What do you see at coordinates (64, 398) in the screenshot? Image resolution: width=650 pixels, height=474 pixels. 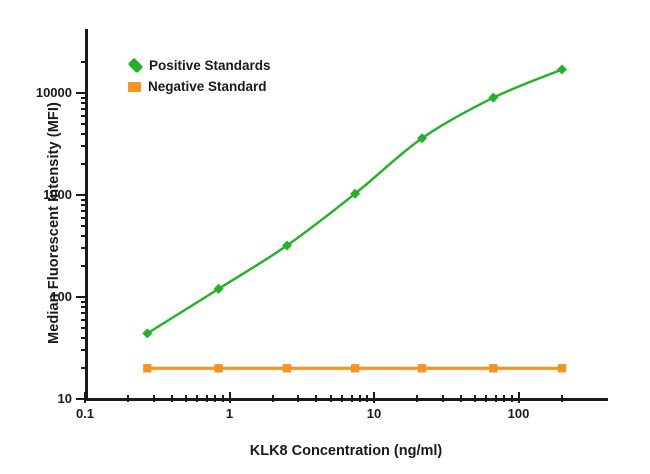 I see `y-tick-label: 10` at bounding box center [64, 398].